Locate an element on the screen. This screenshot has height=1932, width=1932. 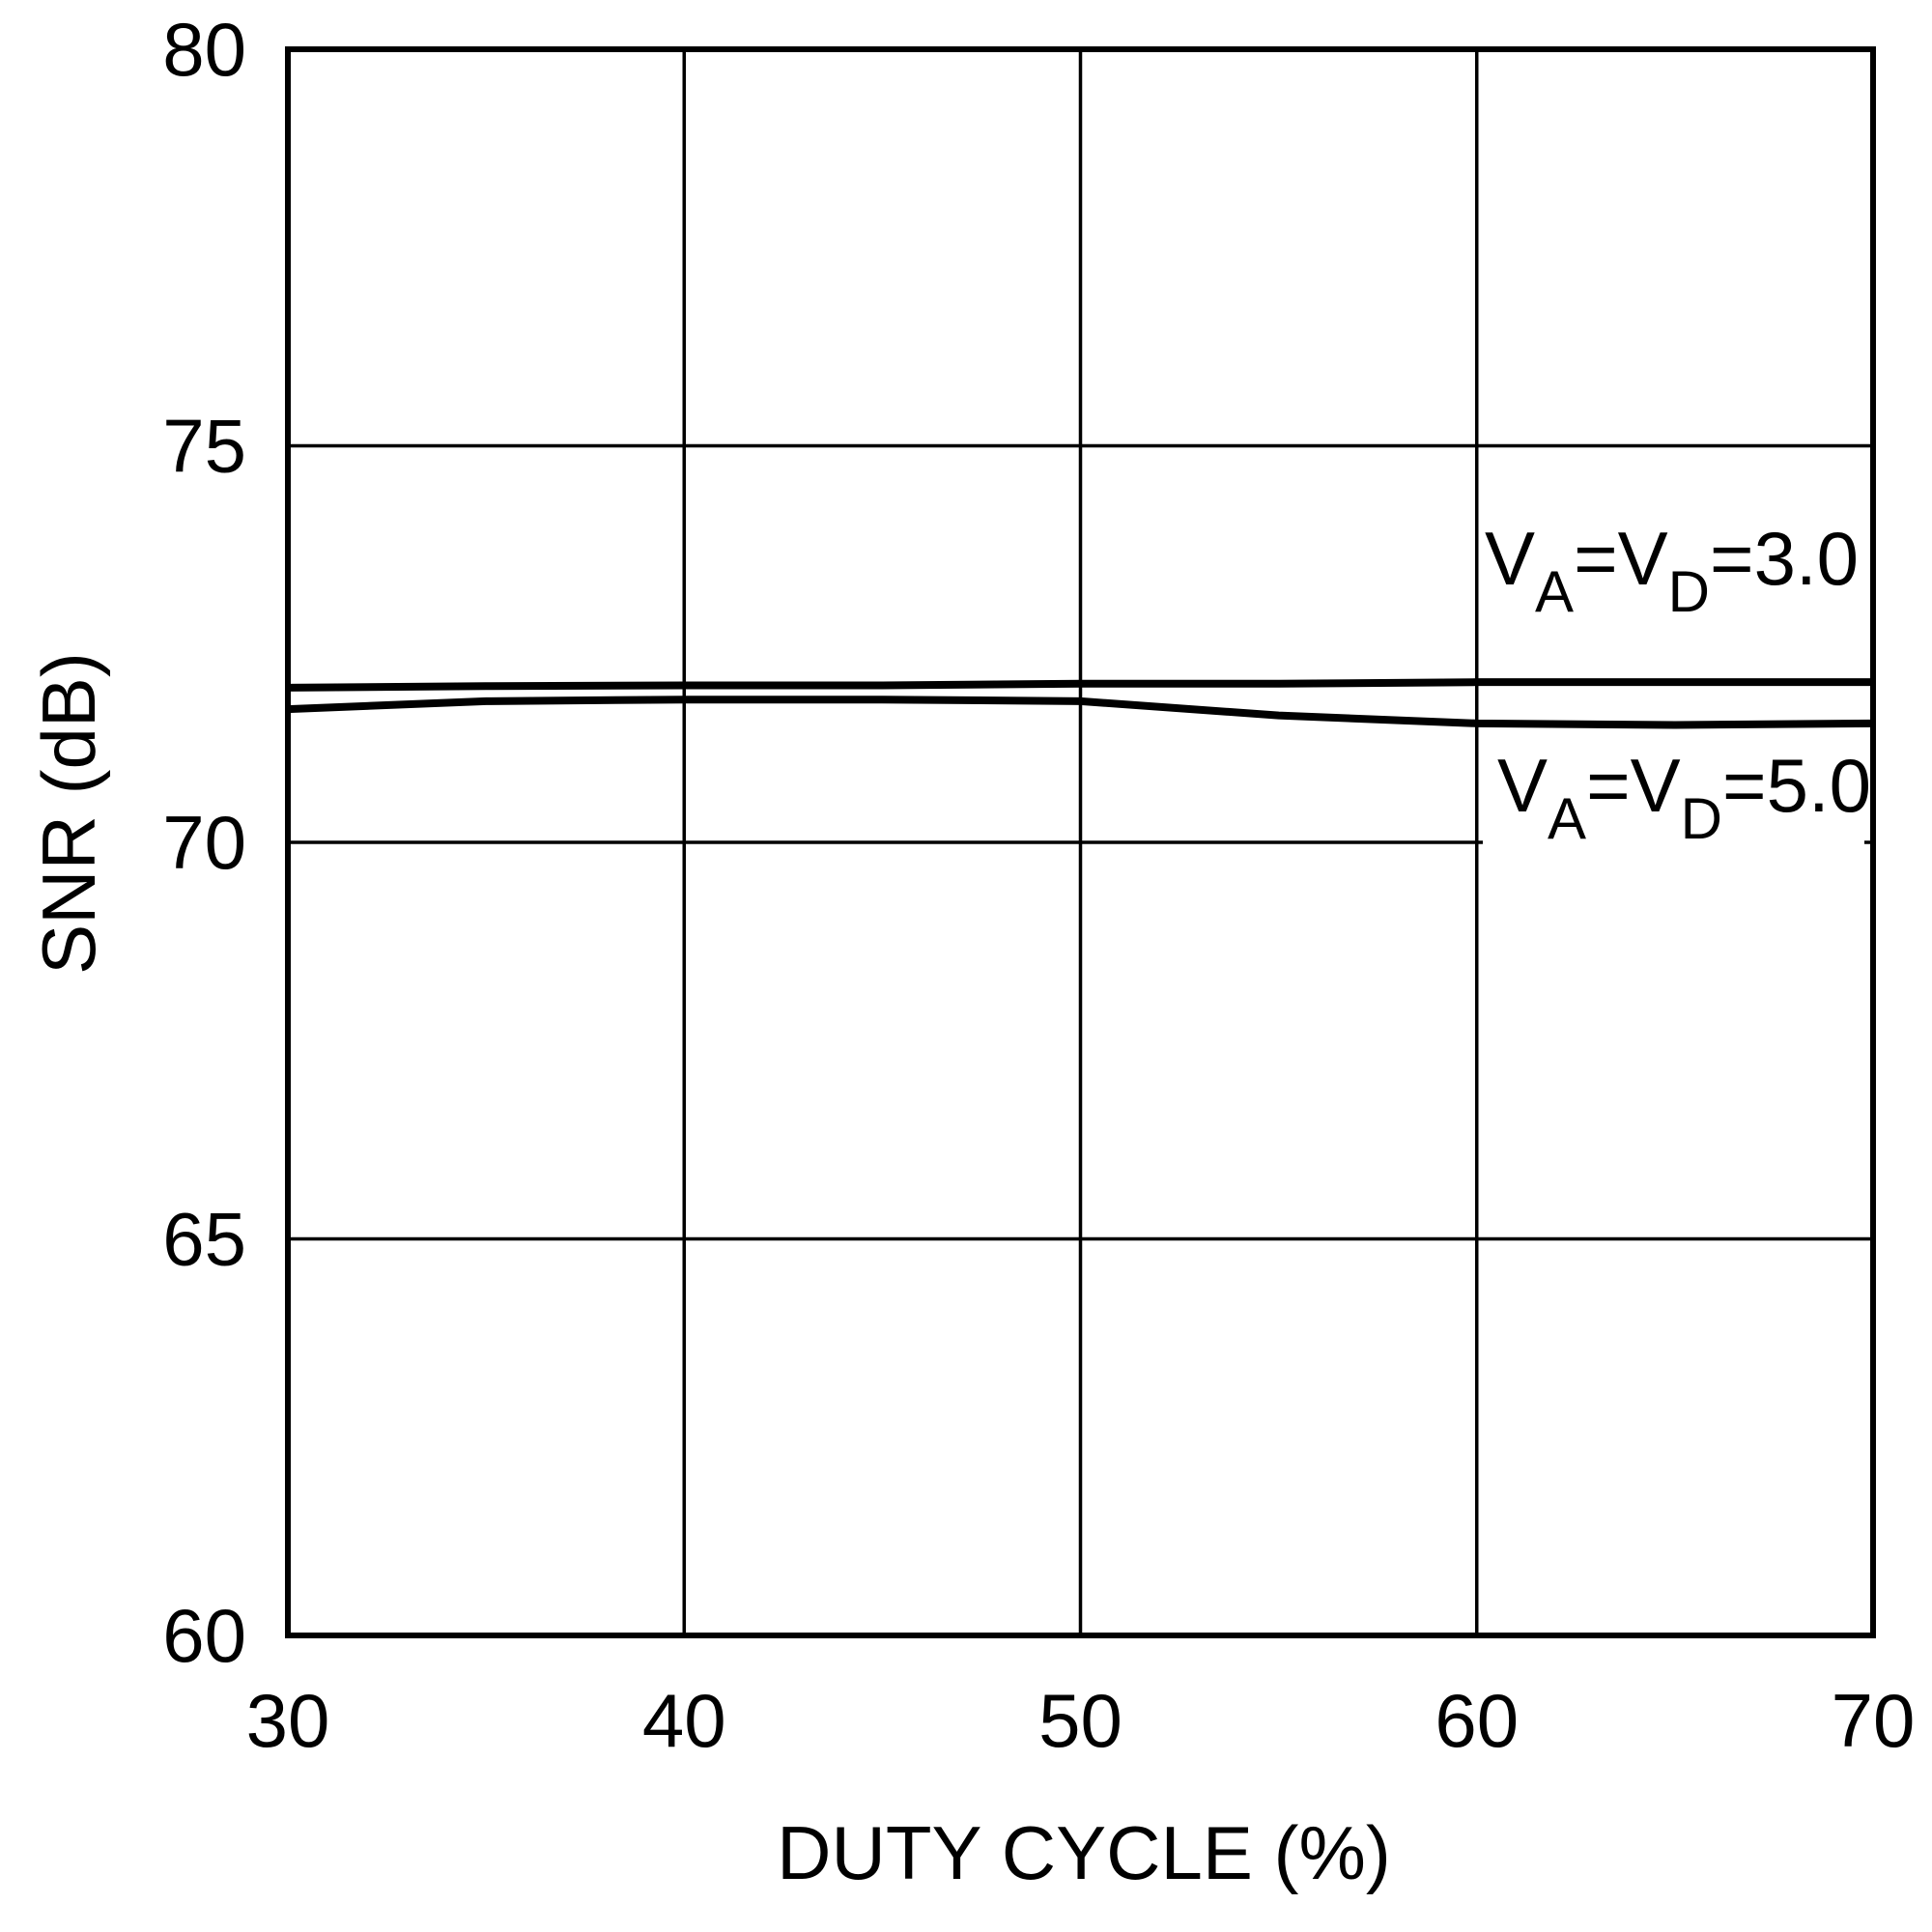
y-tick-label: 65 is located at coordinates (204, 1239).